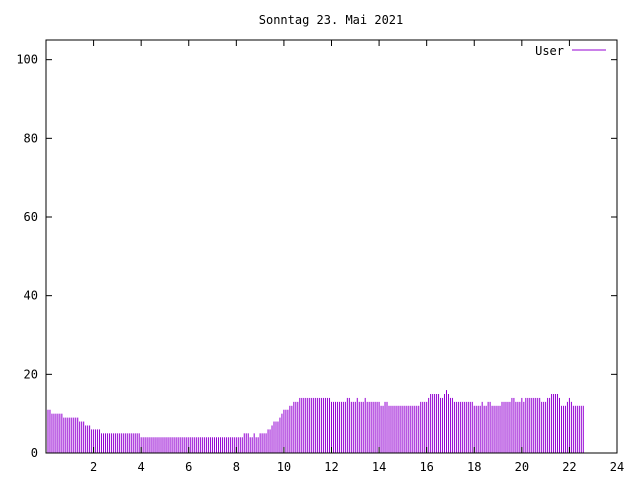 The height and width of the screenshot is (480, 640). What do you see at coordinates (31, 374) in the screenshot?
I see `y-tick-label: 20` at bounding box center [31, 374].